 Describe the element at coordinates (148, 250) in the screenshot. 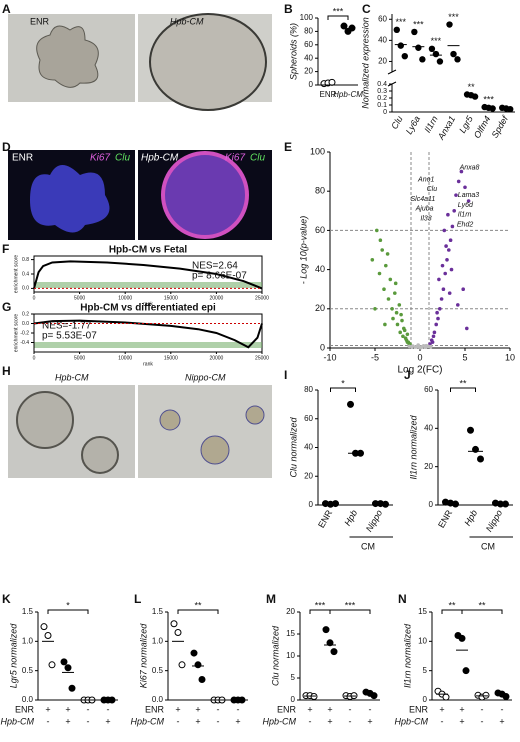

I see `chart-title: Hpb-CM vs Fetal` at that location.